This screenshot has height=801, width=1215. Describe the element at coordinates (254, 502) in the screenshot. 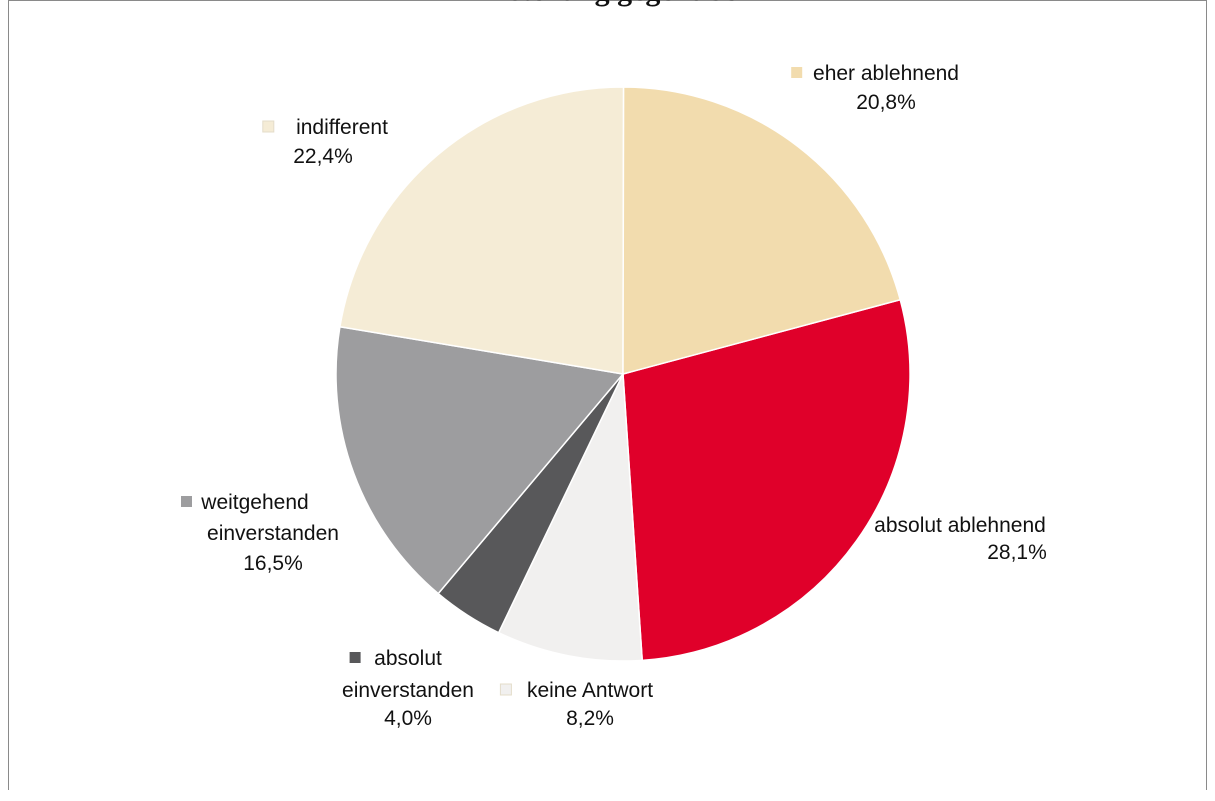

I see `slice-label: weitgehend` at that location.